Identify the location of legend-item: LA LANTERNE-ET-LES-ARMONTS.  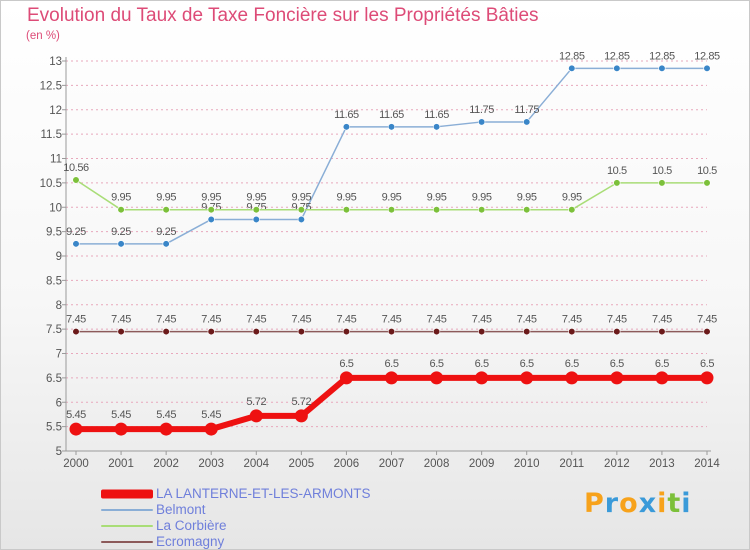
(236, 494).